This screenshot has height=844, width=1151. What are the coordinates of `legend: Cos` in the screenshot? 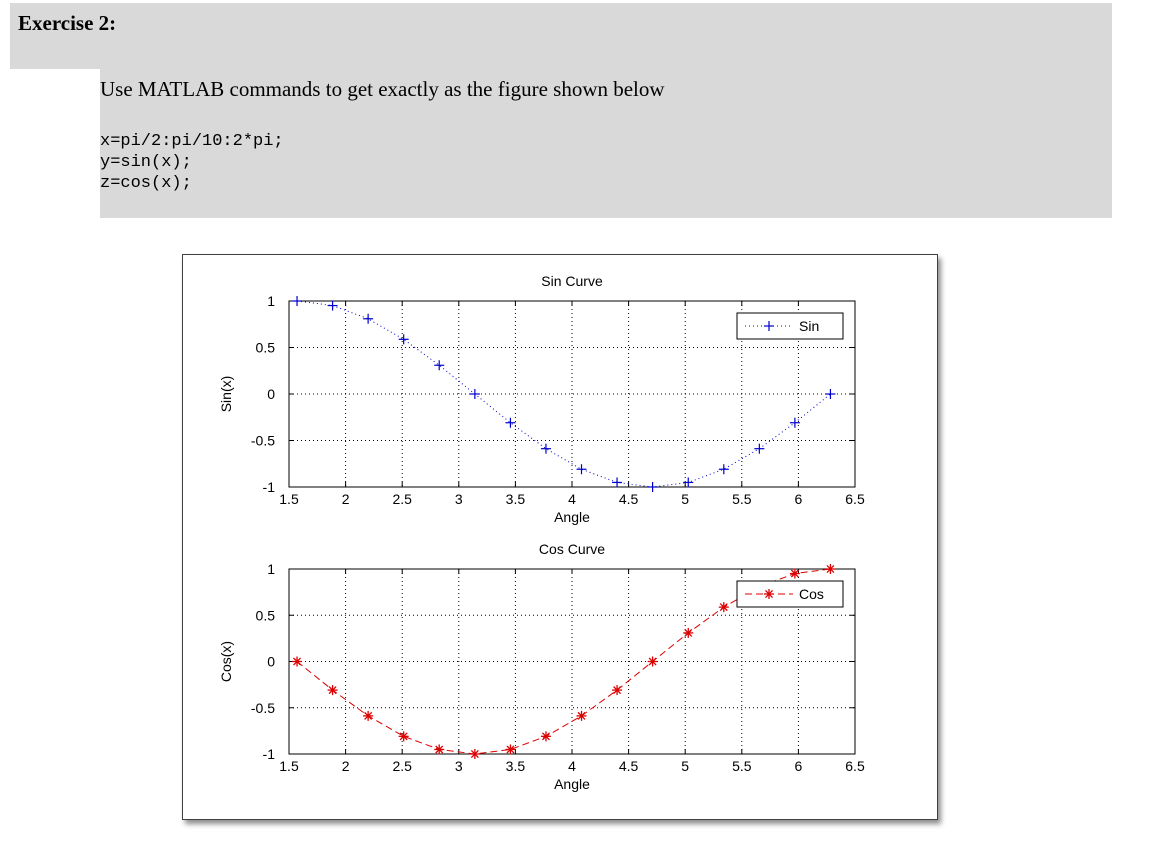 It's located at (790, 594).